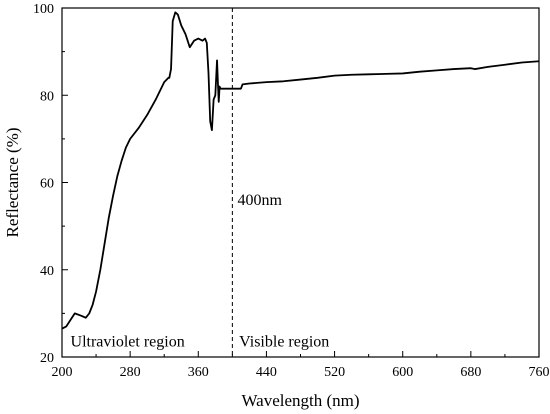 The image size is (550, 414). What do you see at coordinates (300, 400) in the screenshot?
I see `x-axis-title: Wavelength (nm)` at bounding box center [300, 400].